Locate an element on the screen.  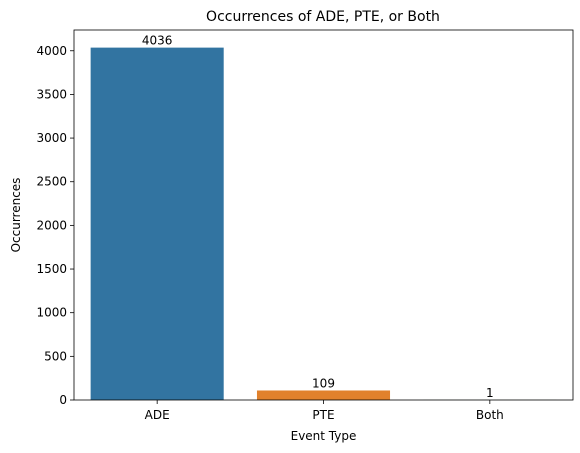
data-label-both: 1 is located at coordinates (490, 393).